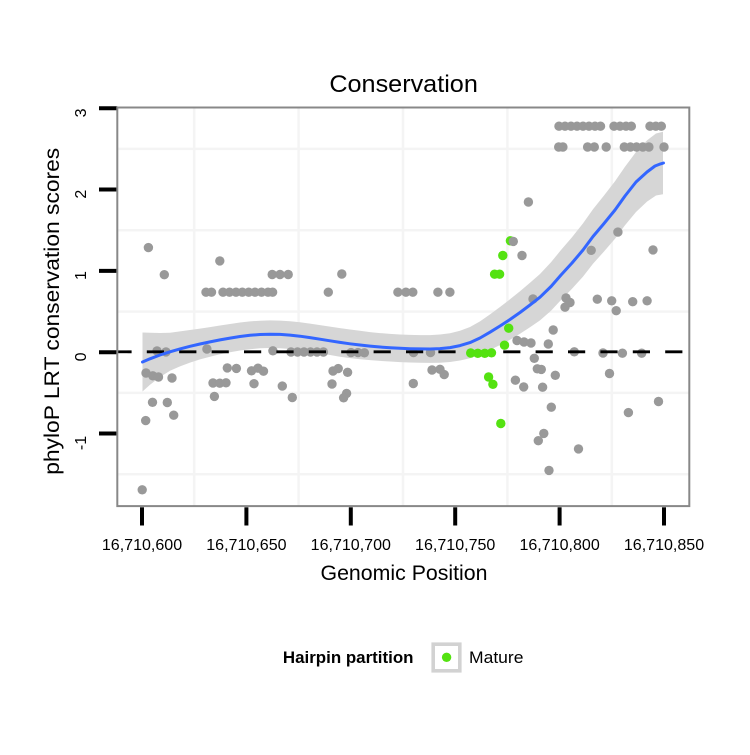  Describe the element at coordinates (81, 443) in the screenshot. I see `svg-text: -1` at that location.